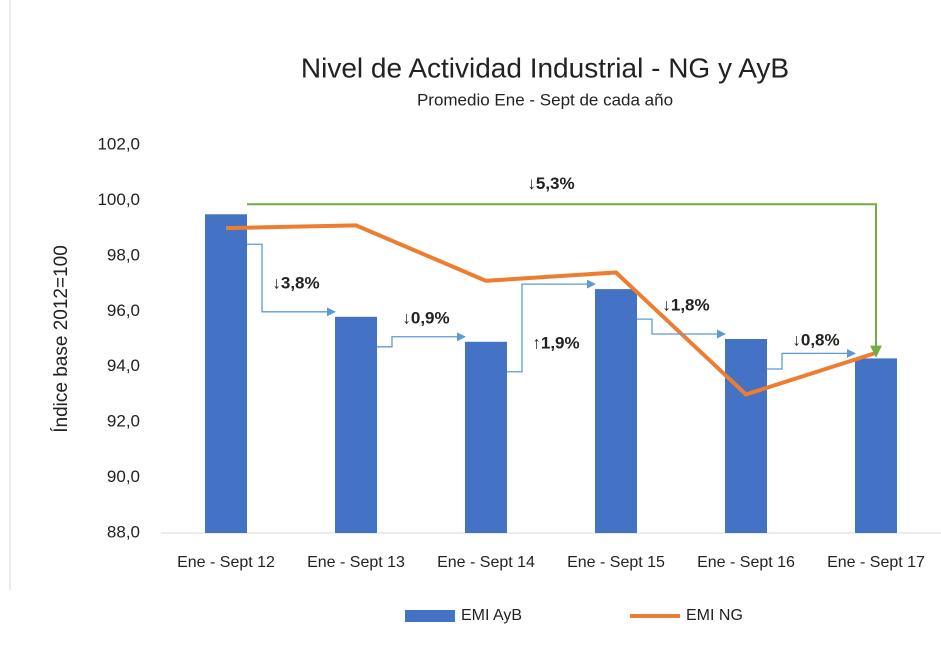 This screenshot has width=941, height=645. What do you see at coordinates (876, 562) in the screenshot?
I see `x-tick-label: Ene - Sept 17` at bounding box center [876, 562].